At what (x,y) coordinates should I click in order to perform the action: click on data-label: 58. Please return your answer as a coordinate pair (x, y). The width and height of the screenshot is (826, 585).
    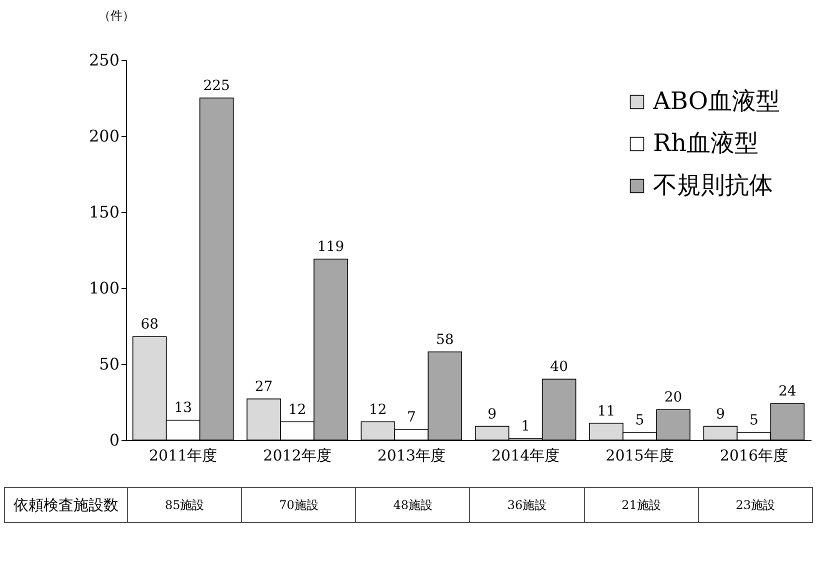
    Looking at the image, I should click on (445, 340).